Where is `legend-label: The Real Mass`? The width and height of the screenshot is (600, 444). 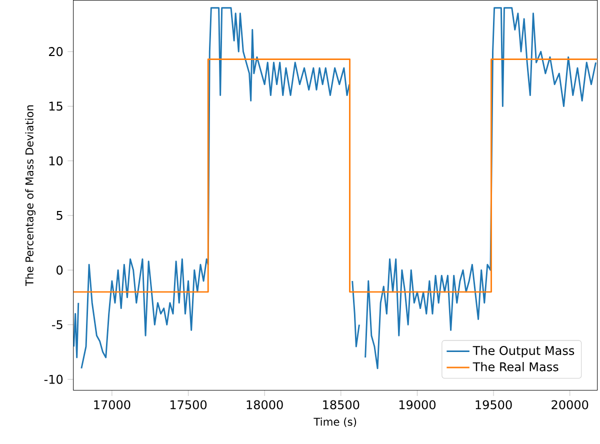
legend-label: The Real Mass is located at coordinates (515, 367).